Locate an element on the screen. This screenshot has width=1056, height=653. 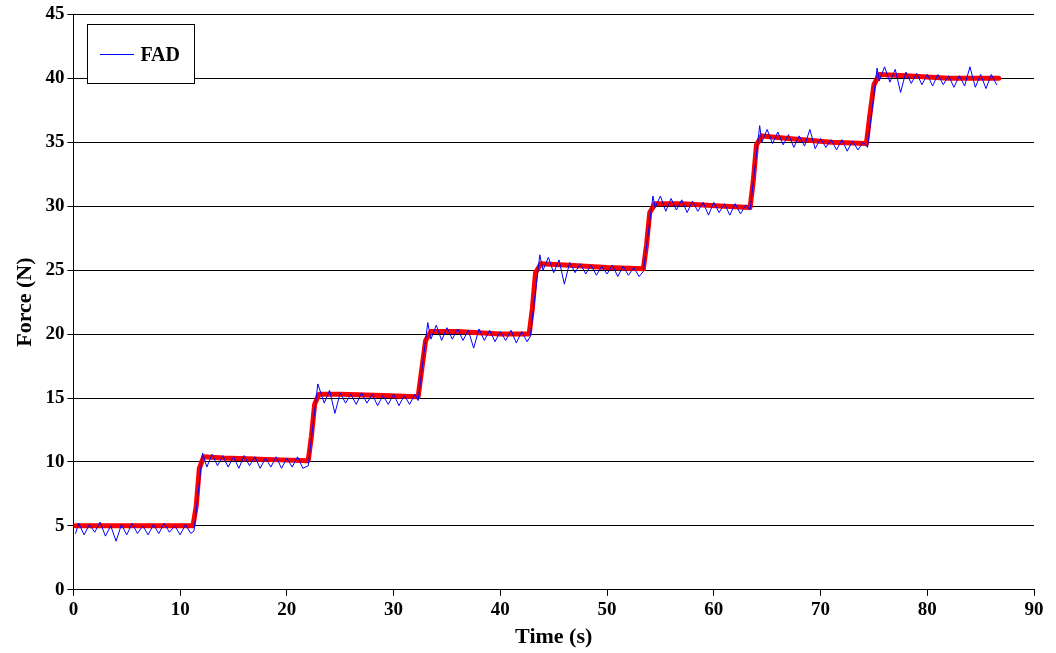
y-tick-label: 25 is located at coordinates (55, 269).